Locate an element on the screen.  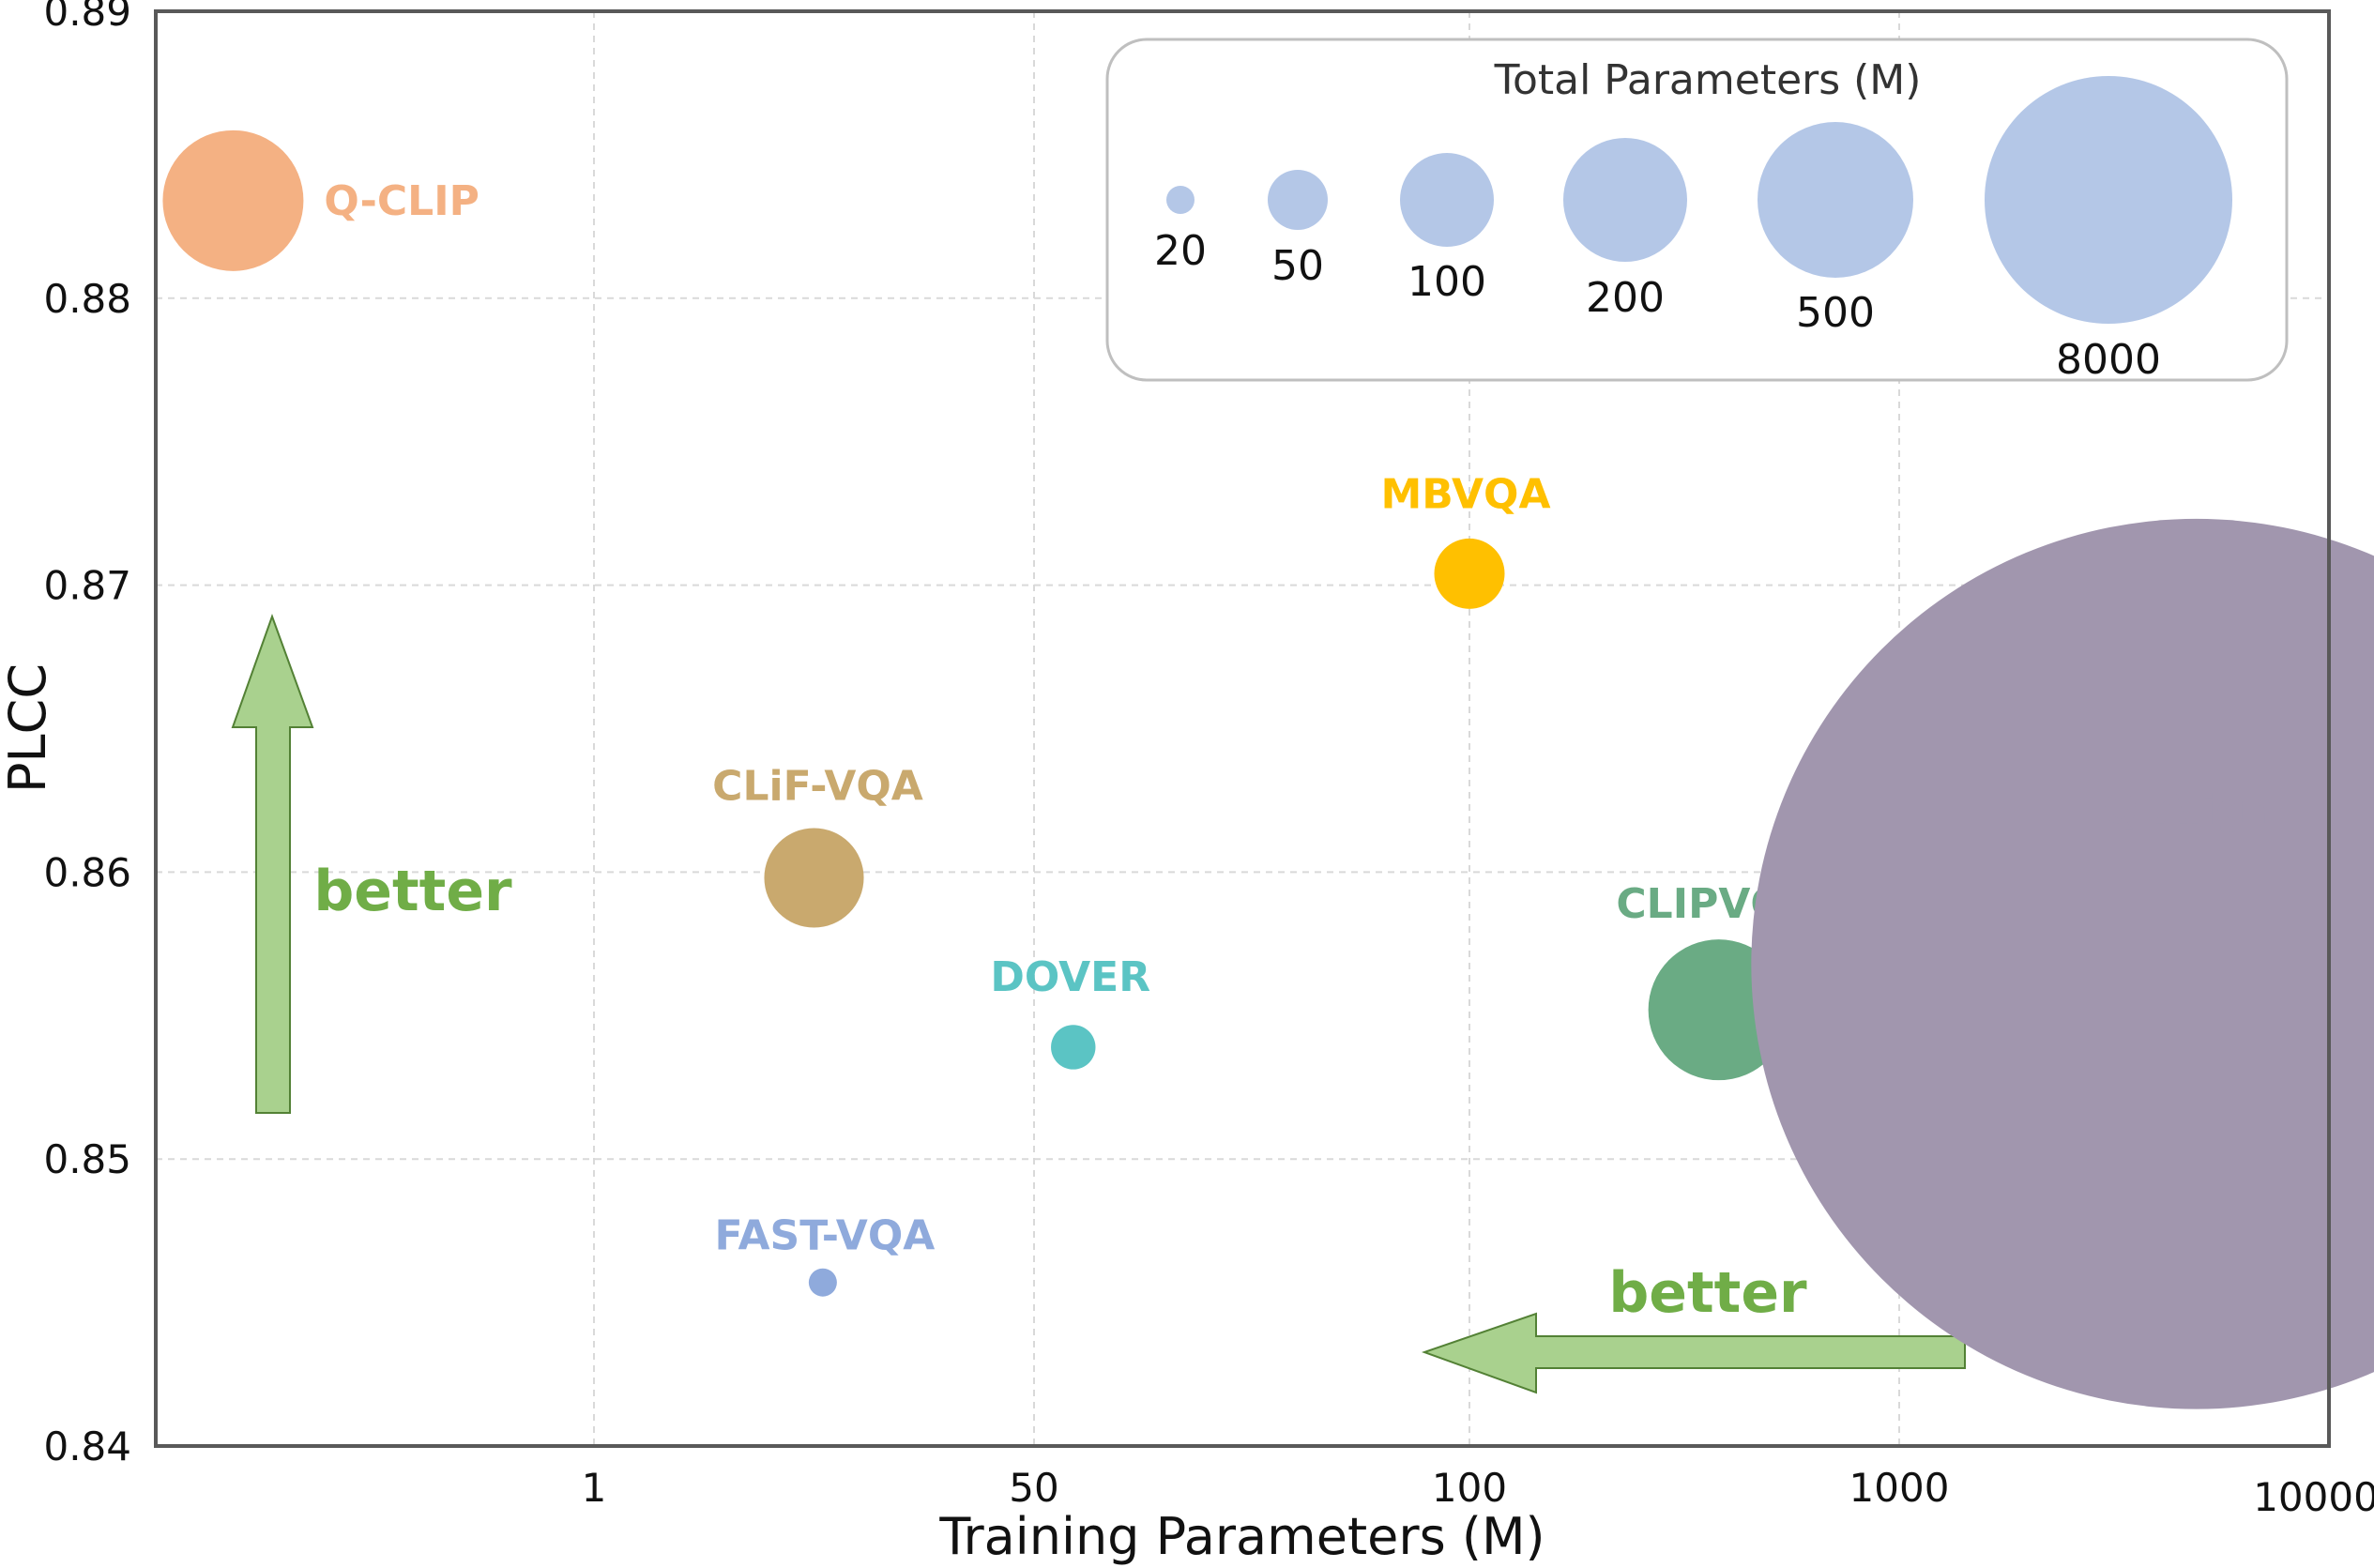
point-fast-vqa is located at coordinates (822, 1282).